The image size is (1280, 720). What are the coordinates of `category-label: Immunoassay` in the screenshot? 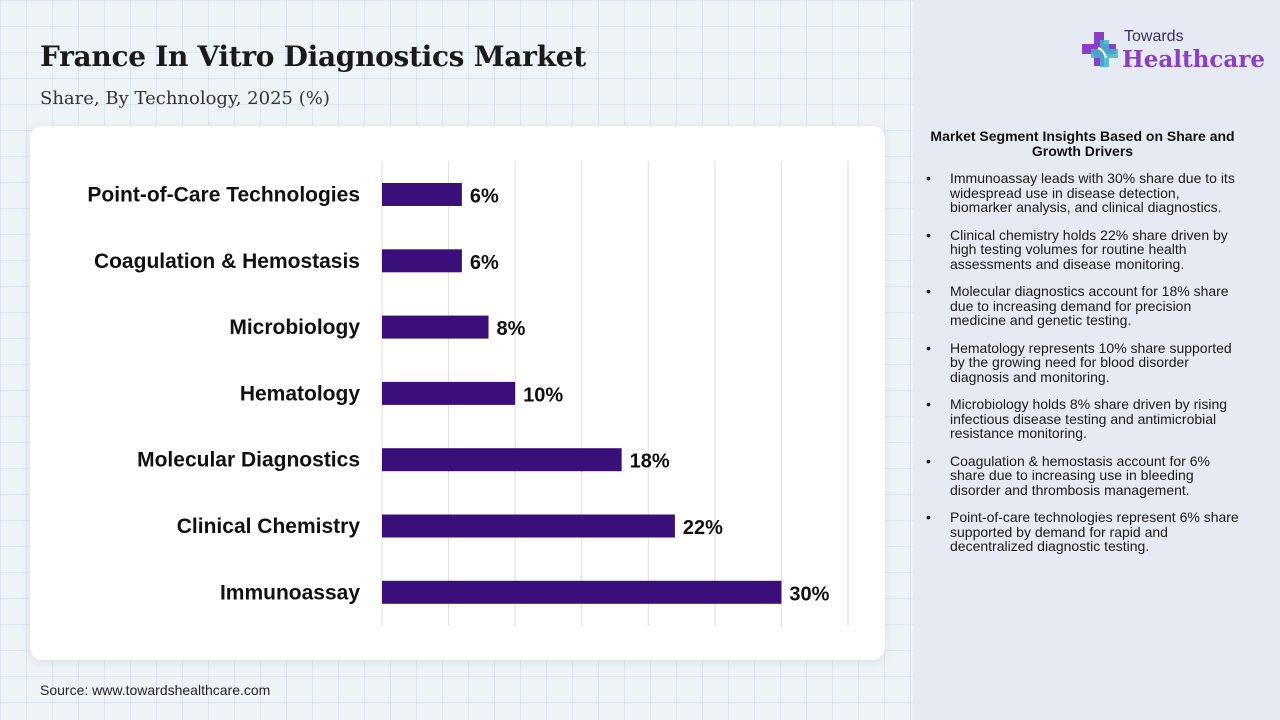 It's located at (290, 592).